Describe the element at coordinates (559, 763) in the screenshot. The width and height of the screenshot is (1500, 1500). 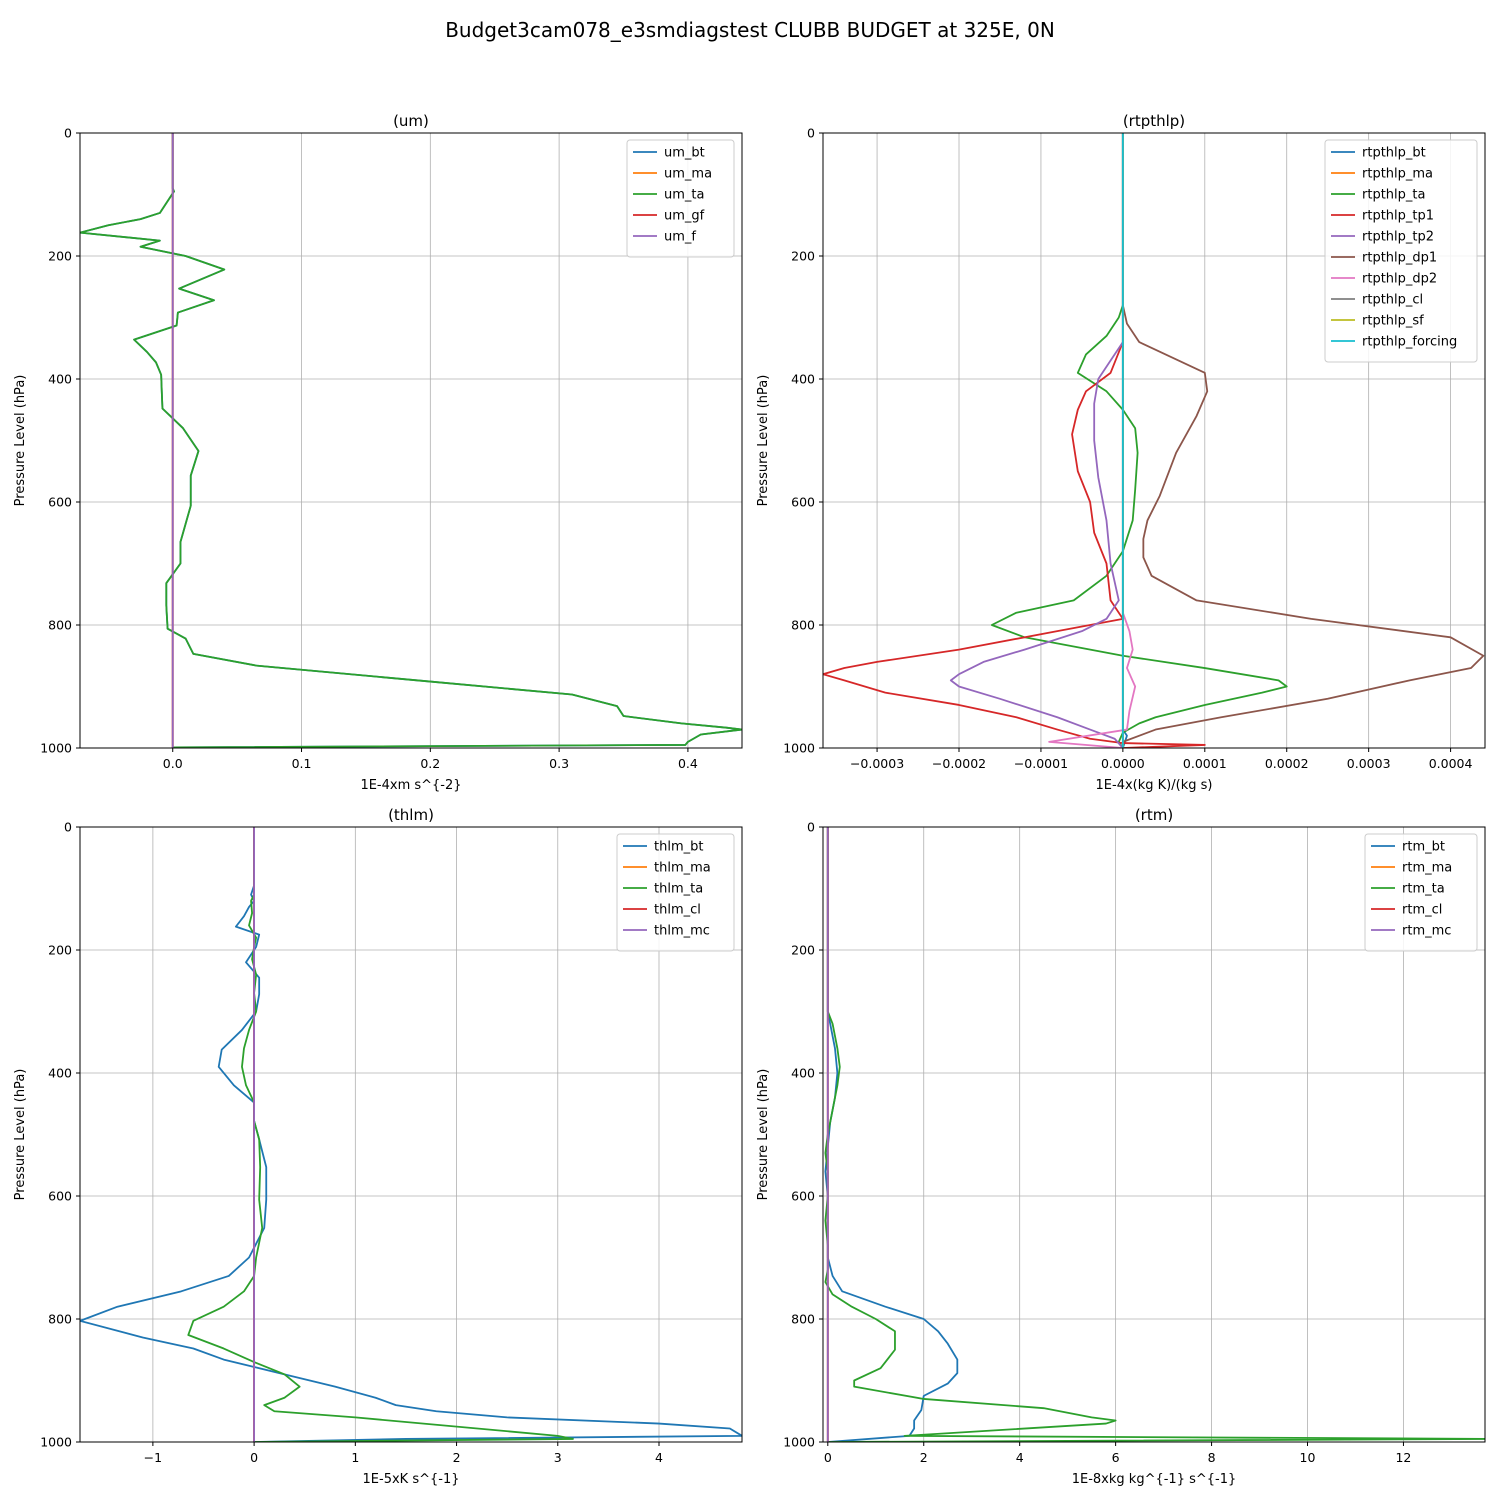
I see `x-tick-label: 0.3` at that location.